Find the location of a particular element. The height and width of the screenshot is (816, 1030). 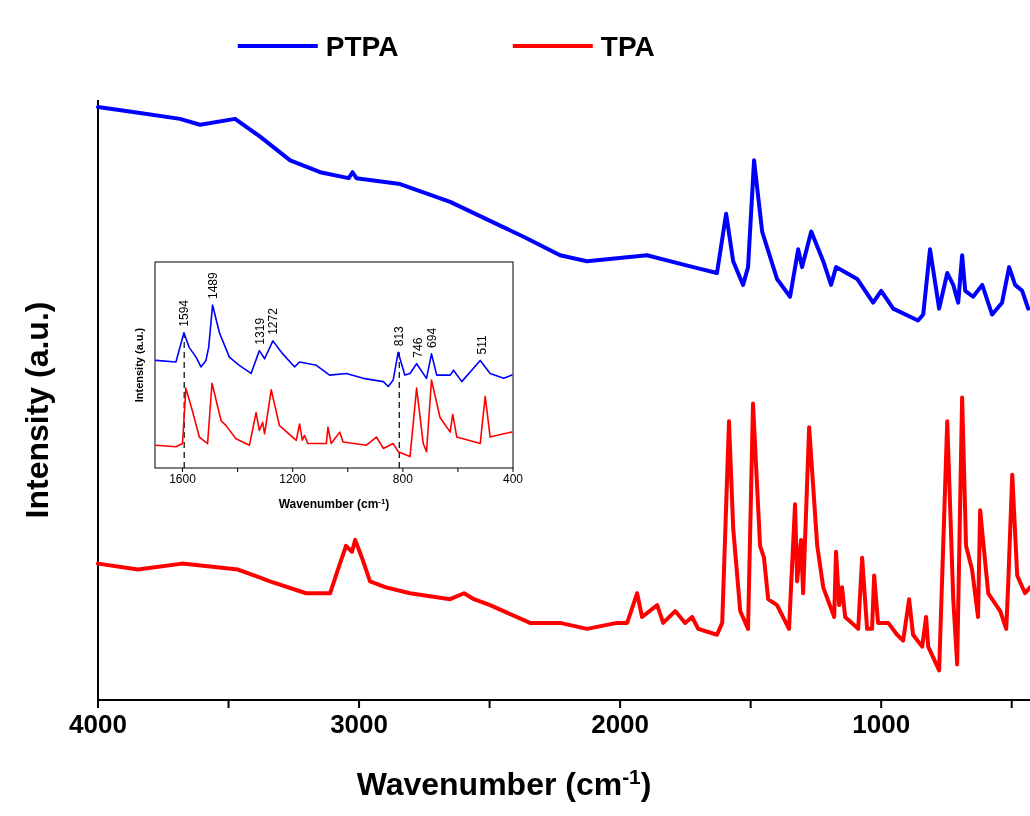

x-tick-label: 2000 is located at coordinates (620, 723).